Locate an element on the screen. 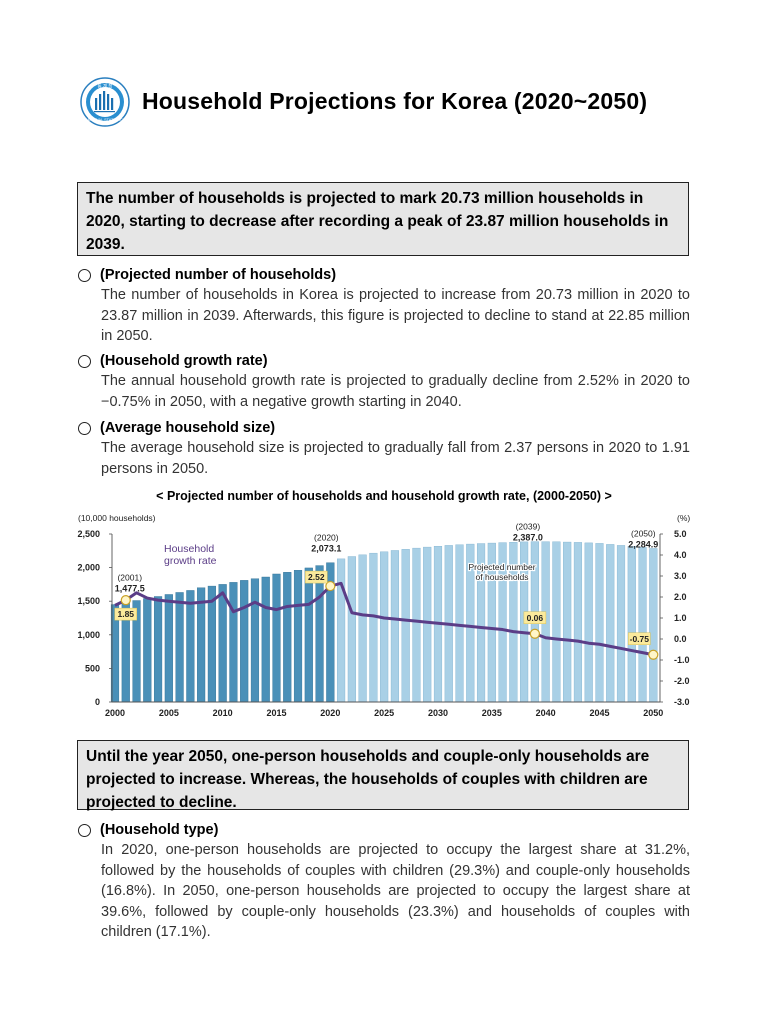  y-axis-left-tick: 500 is located at coordinates (92, 668).